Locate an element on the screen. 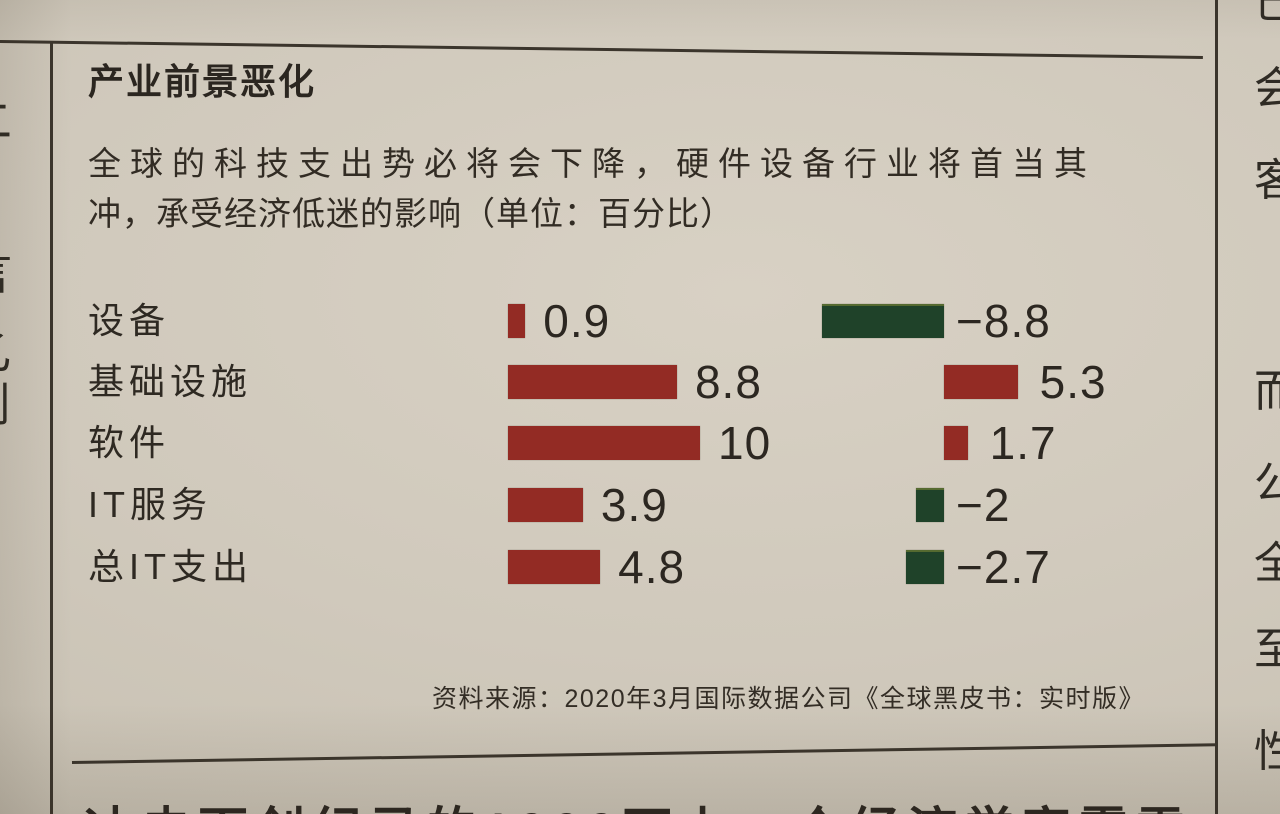  value-infrastructure-col2: 5.3 is located at coordinates (1073, 382).